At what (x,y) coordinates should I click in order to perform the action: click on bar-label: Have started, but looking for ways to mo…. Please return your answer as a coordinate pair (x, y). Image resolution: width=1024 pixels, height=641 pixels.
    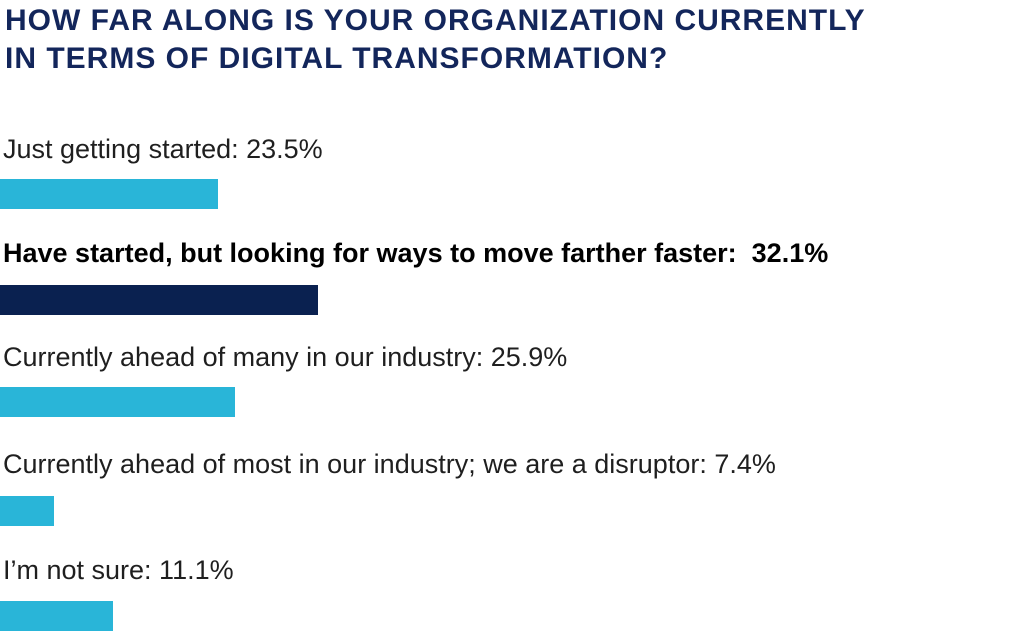
    Looking at the image, I should click on (416, 253).